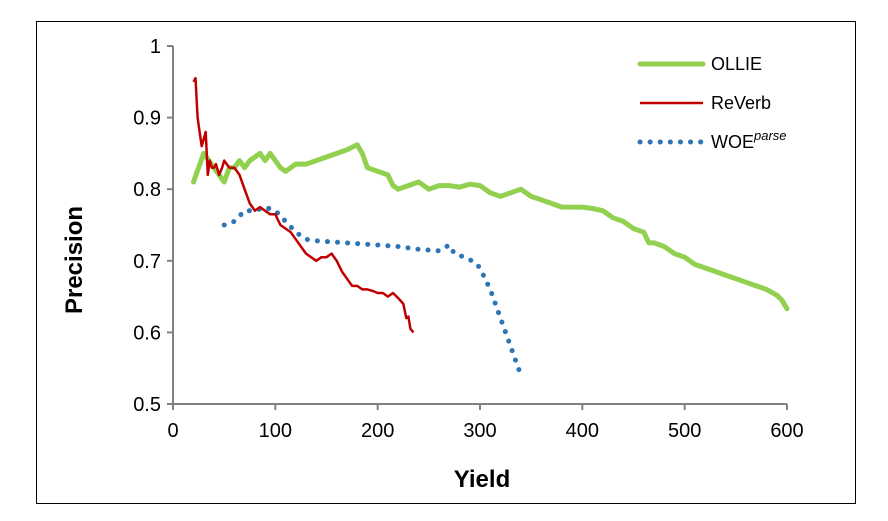  What do you see at coordinates (147, 405) in the screenshot?
I see `y-tick-label: 0.5` at bounding box center [147, 405].